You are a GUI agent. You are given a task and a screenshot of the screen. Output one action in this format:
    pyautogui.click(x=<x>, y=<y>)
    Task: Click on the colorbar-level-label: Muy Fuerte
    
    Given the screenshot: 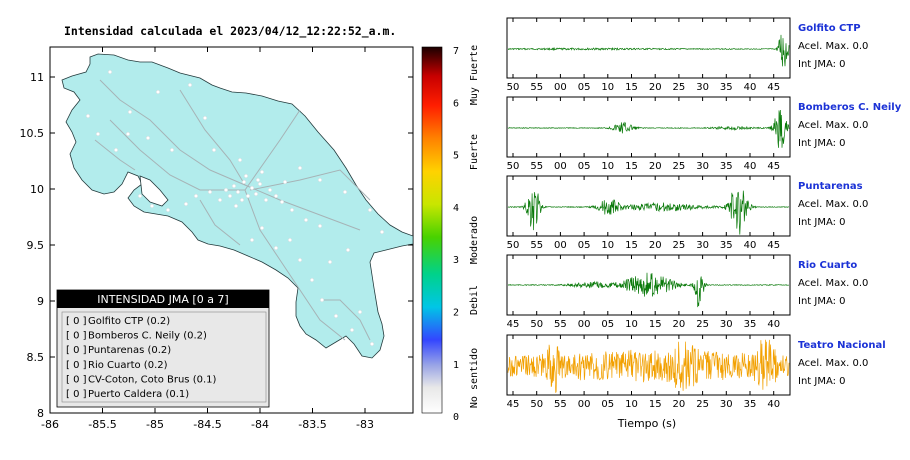 What is the action you would take?
    pyautogui.click(x=474, y=75)
    